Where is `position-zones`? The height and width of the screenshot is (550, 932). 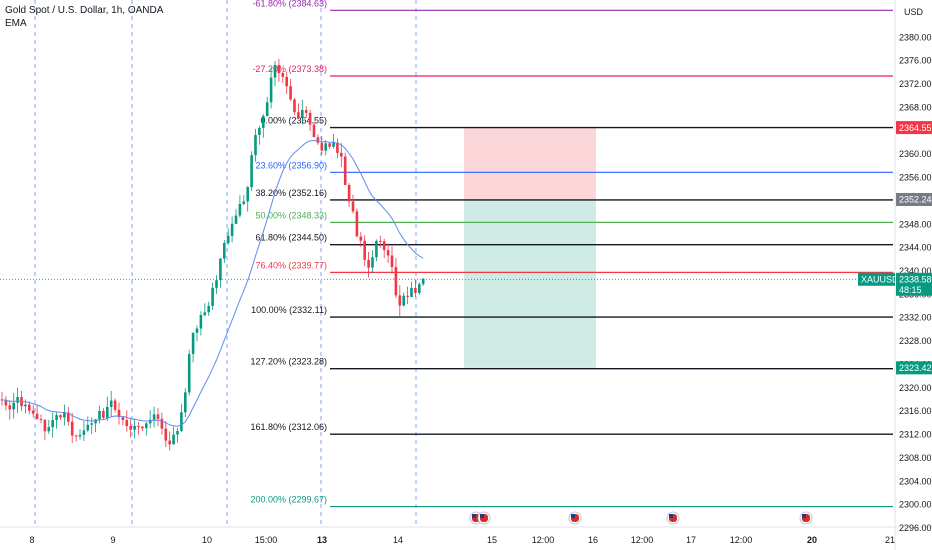 position-zones is located at coordinates (530, 247).